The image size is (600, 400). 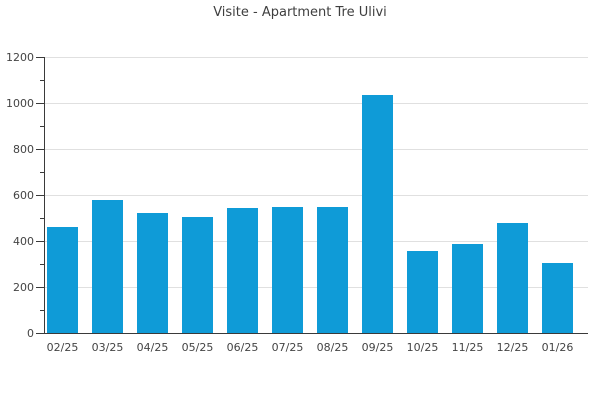 What do you see at coordinates (332, 269) in the screenshot?
I see `bar-08/25` at bounding box center [332, 269].